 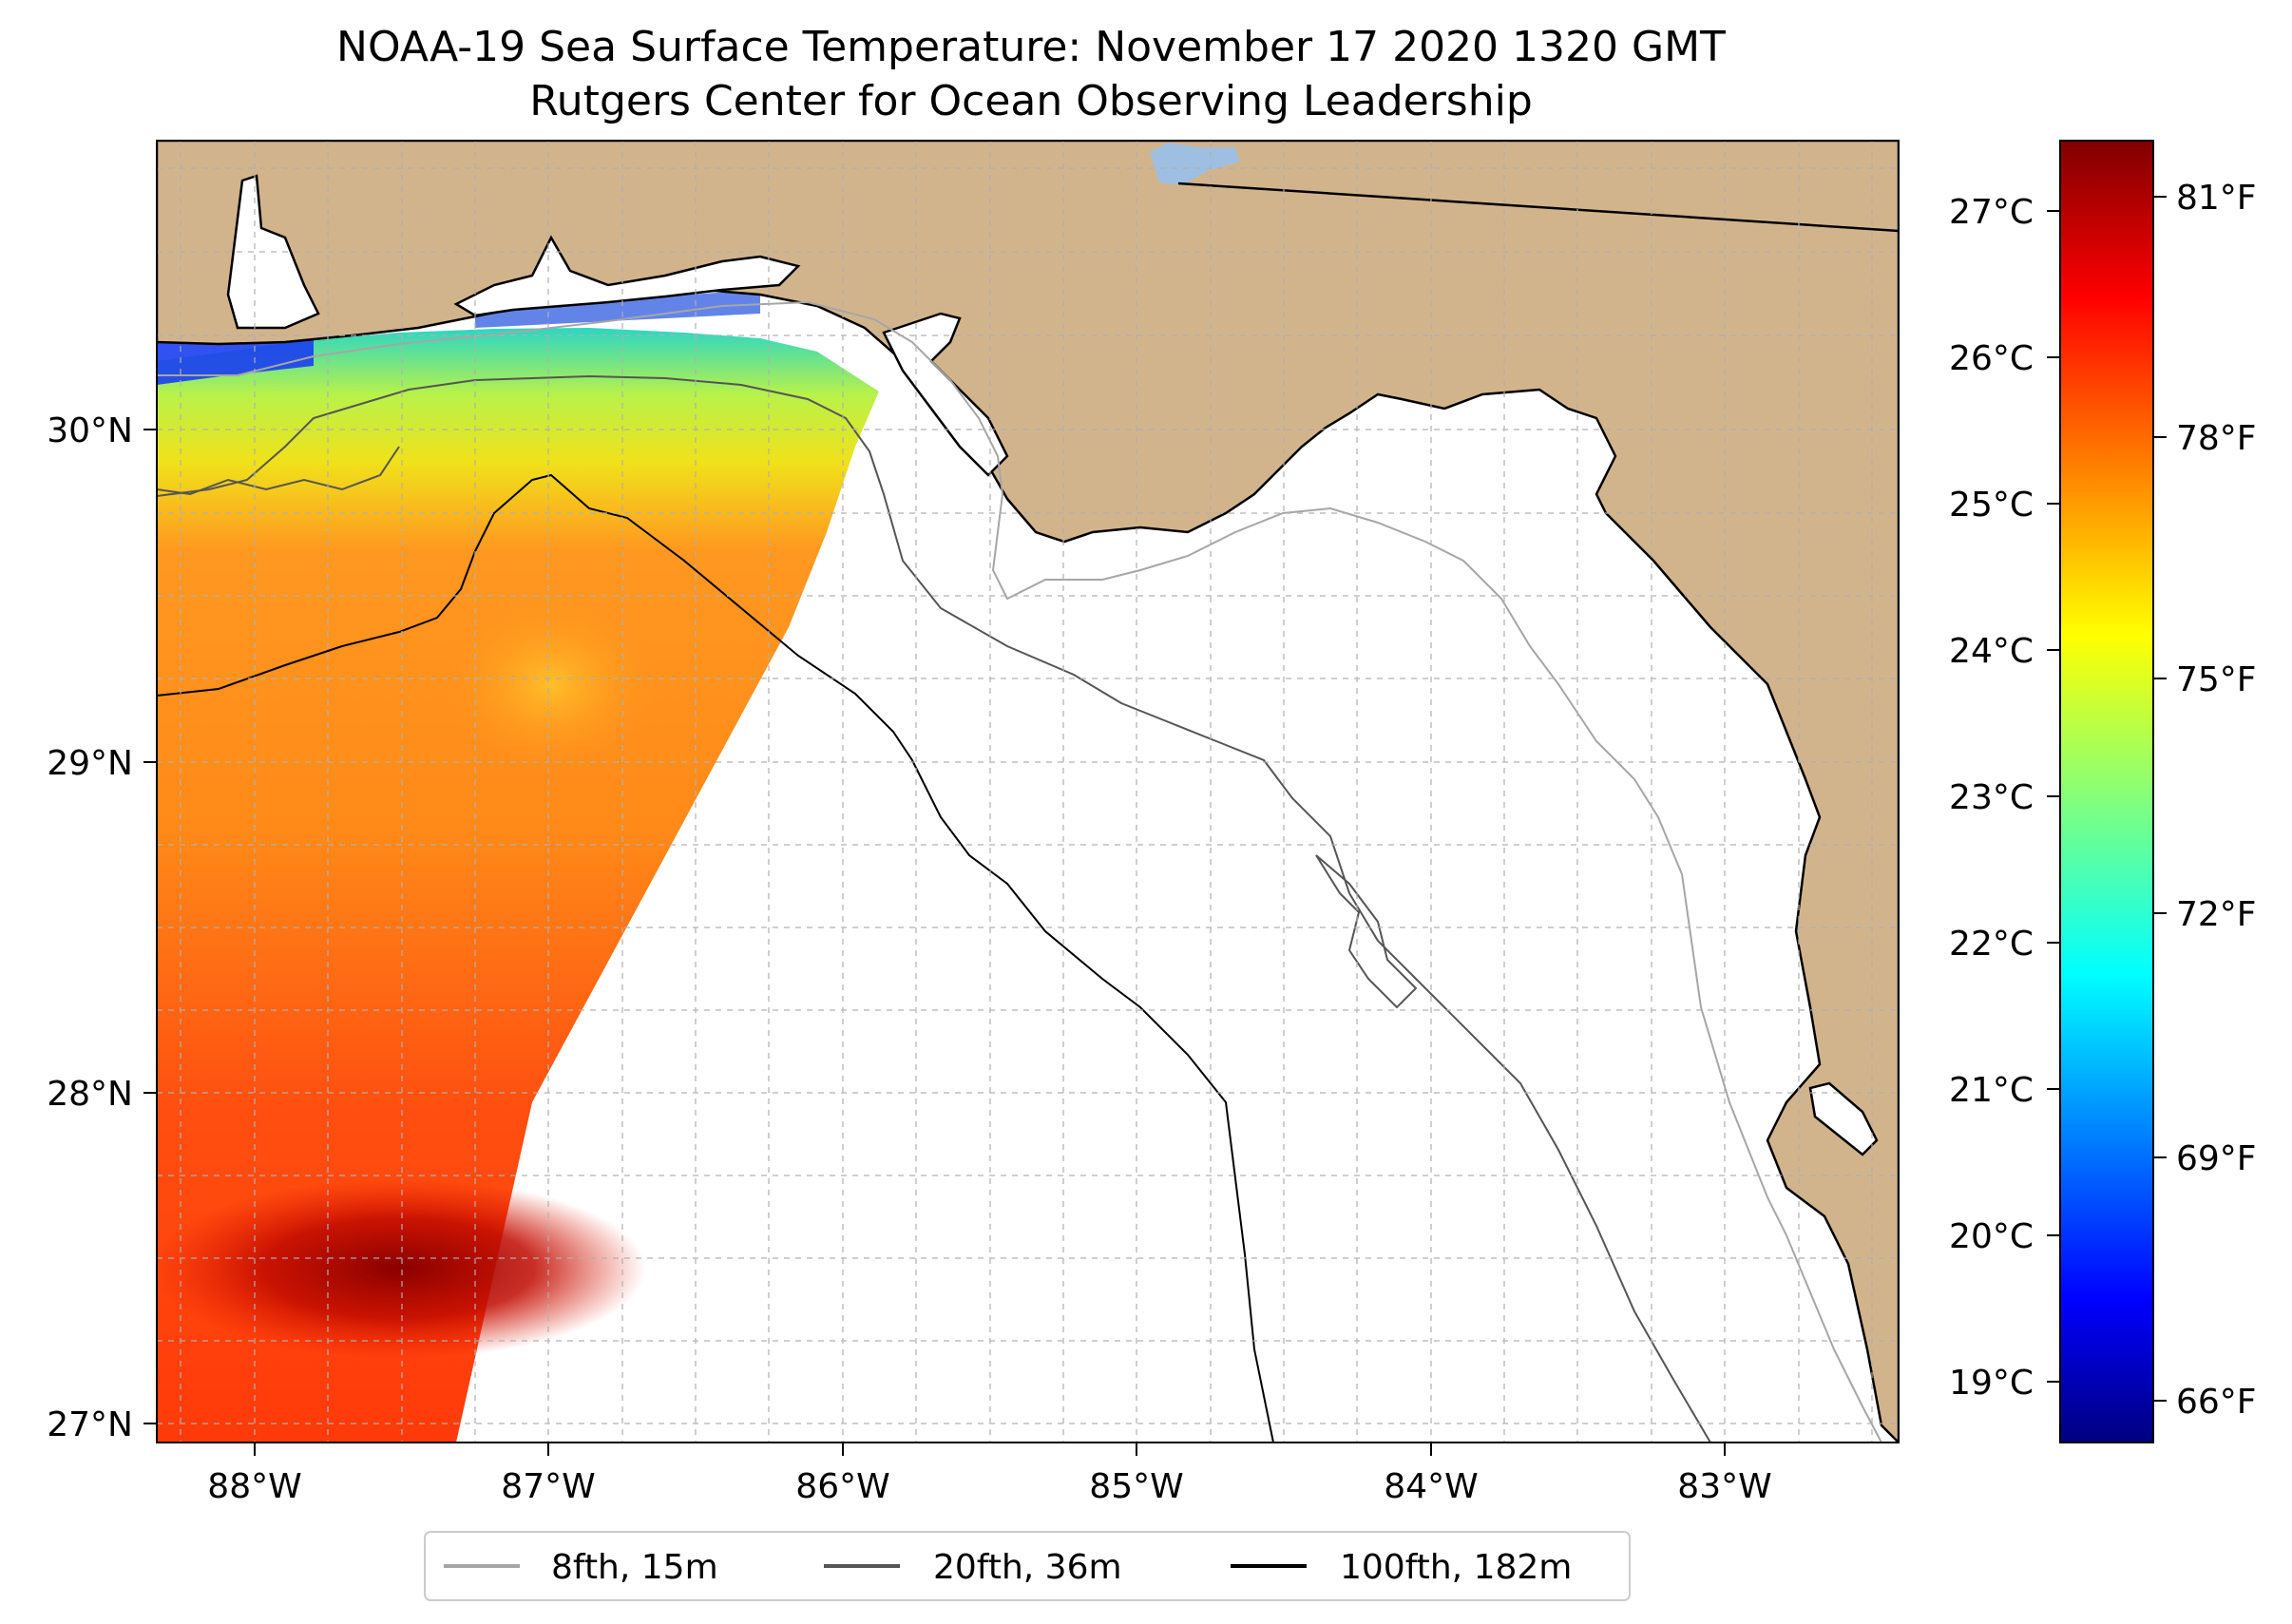 I want to click on celsius-tick-label: 20°C, so click(x=1991, y=1236).